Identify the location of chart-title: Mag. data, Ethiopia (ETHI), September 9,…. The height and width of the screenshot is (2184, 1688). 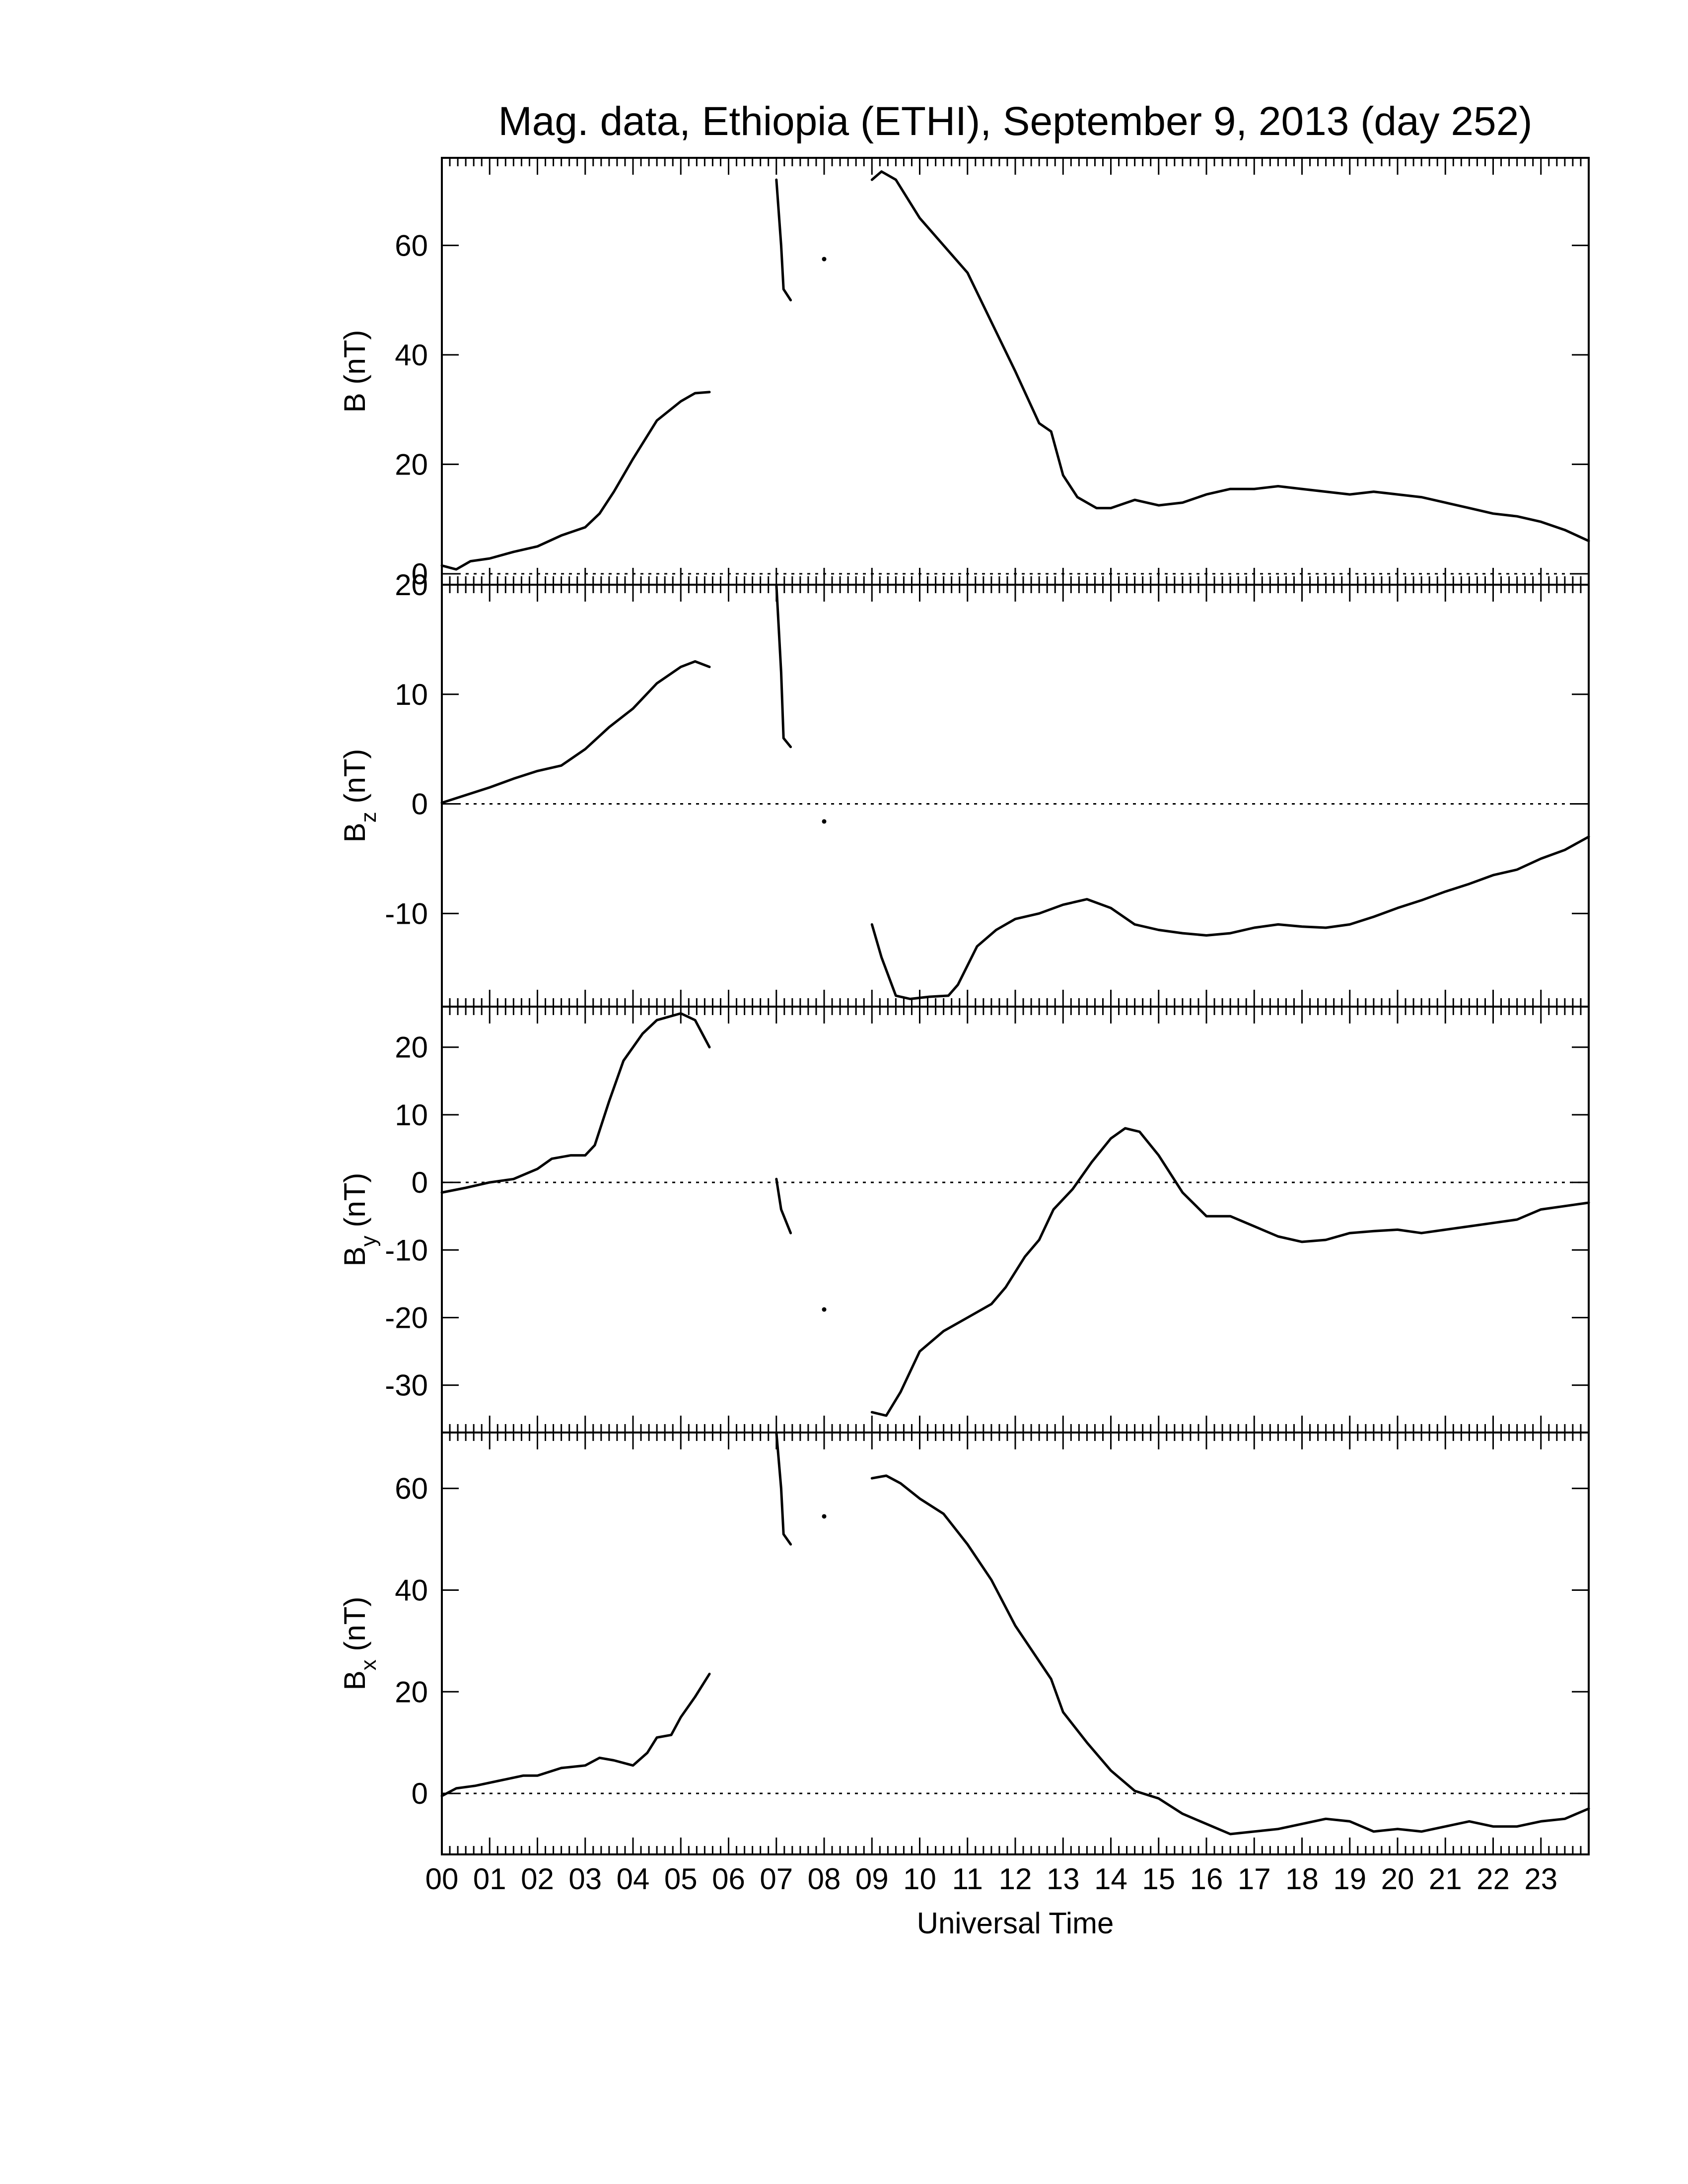
(1015, 121).